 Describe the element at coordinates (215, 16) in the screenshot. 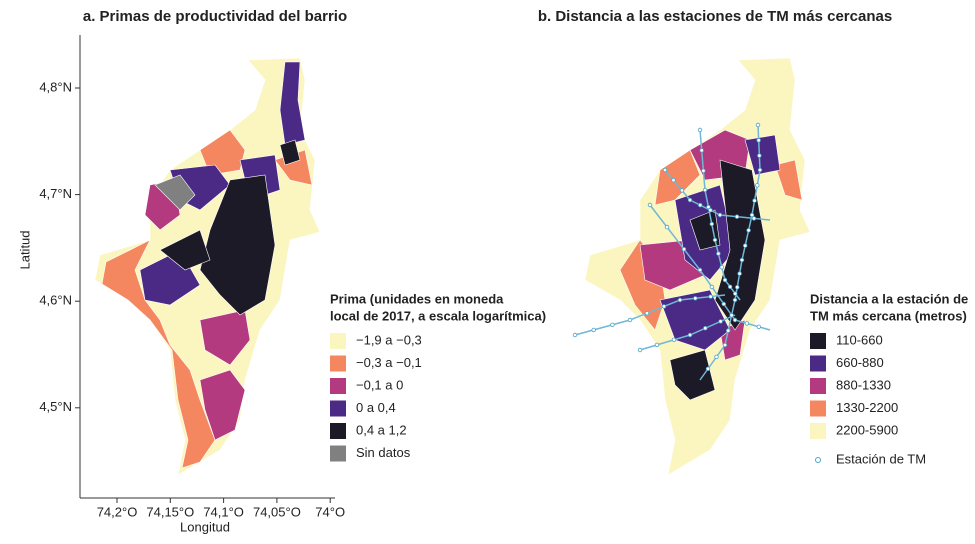

I see `panel-title: a. Primas de productividad del barrio` at that location.